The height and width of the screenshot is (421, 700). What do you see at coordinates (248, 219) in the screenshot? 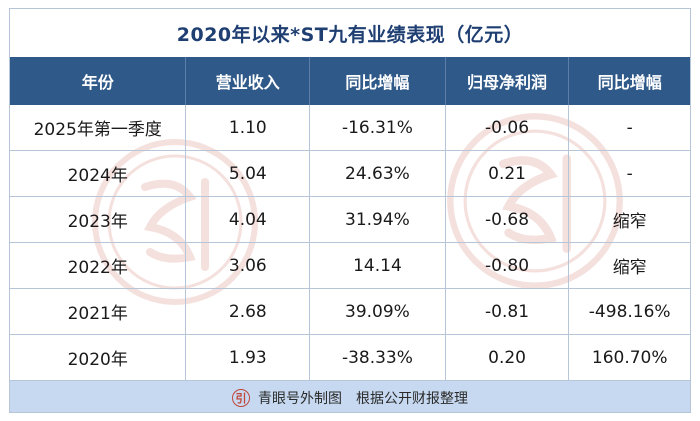
I see `cell-revenue: 4.04` at bounding box center [248, 219].